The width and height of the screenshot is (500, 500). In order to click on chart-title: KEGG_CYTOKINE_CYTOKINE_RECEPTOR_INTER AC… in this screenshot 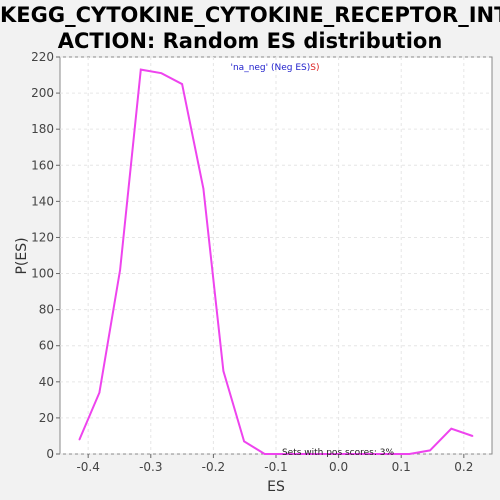, I will do `click(250, 28)`.